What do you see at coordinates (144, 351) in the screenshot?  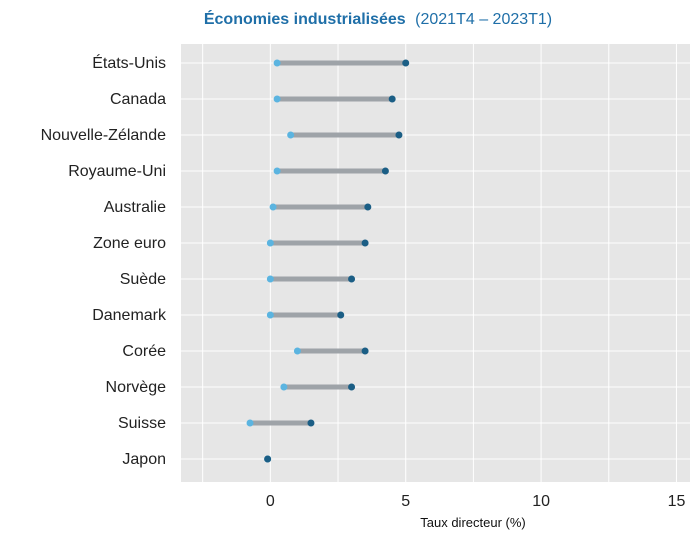 I see `category-label: Corée` at bounding box center [144, 351].